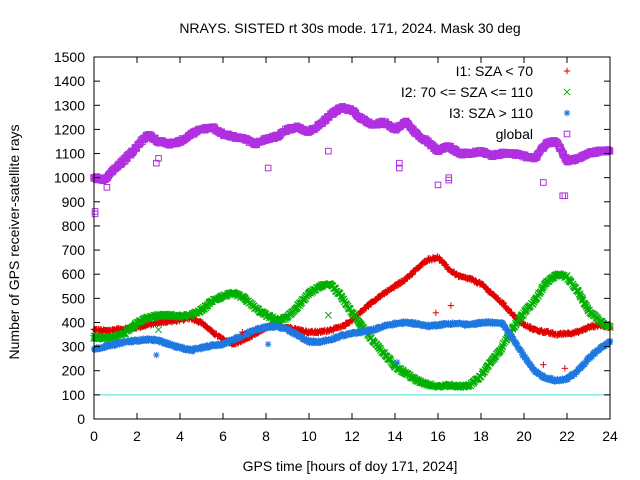 The width and height of the screenshot is (640, 480). I want to click on y-tick-label: 300, so click(74, 347).